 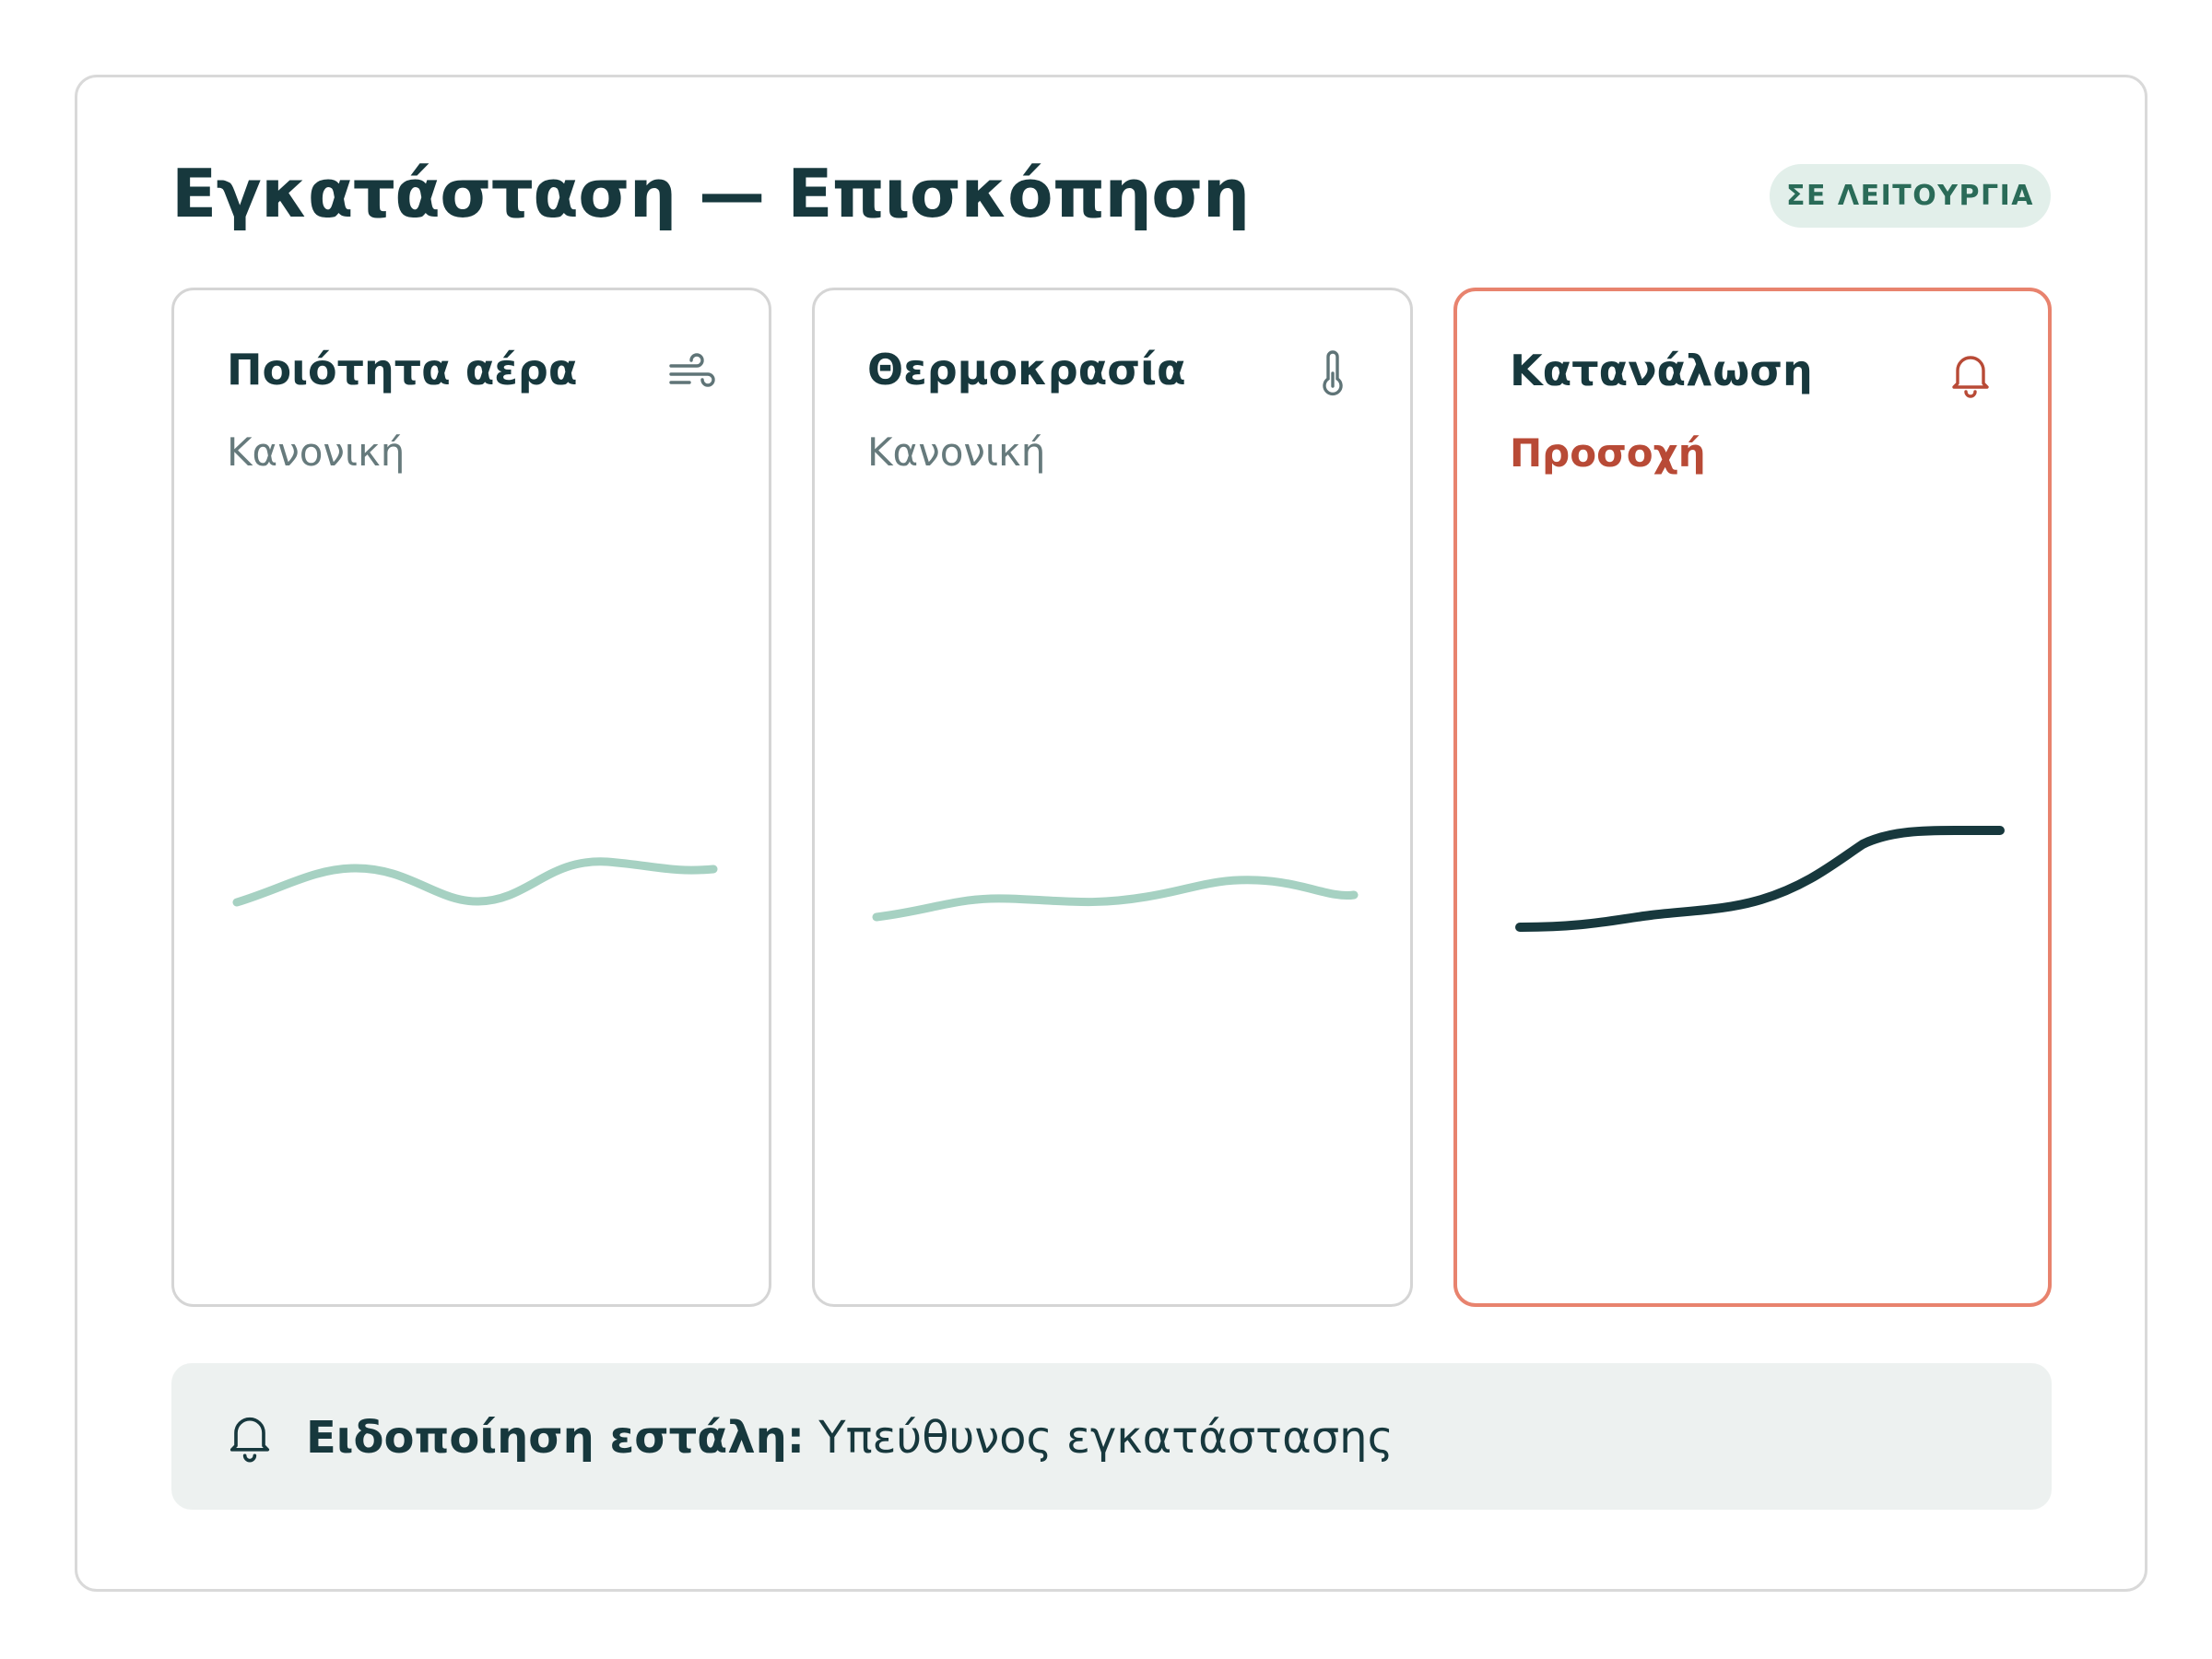 I want to click on status-badge: ΣΕ ΛΕΙΤΟΥΡΓΙΑ, so click(x=1910, y=196).